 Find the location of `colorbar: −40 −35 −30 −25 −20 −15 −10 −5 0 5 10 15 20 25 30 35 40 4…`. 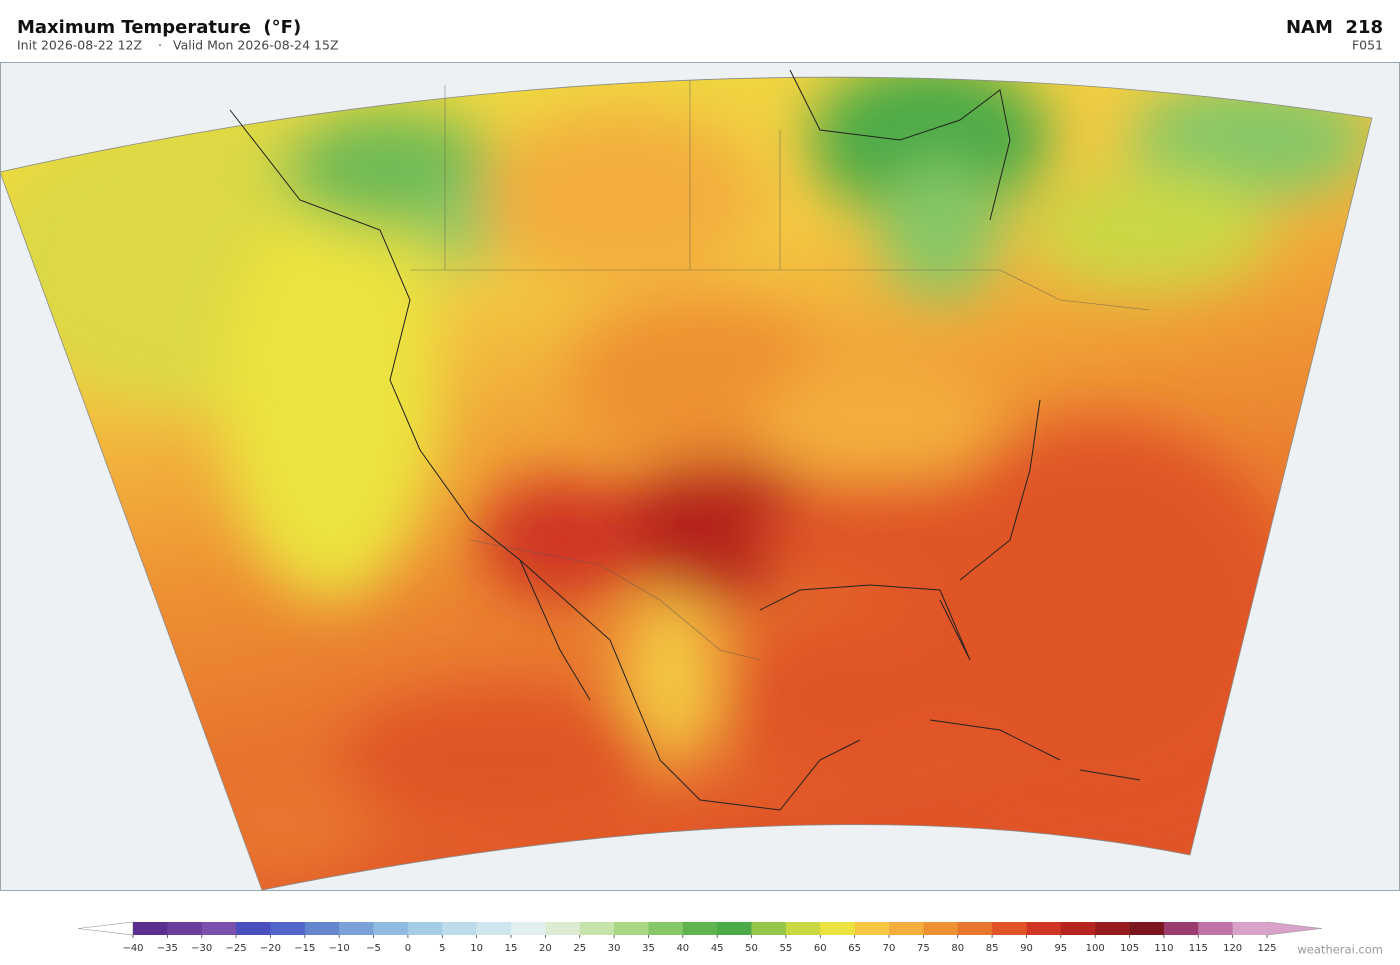

colorbar: −40 −35 −30 −25 −20 −15 −10 −5 0 5 10 15 20 25 30 35 40 4… is located at coordinates (700, 937).